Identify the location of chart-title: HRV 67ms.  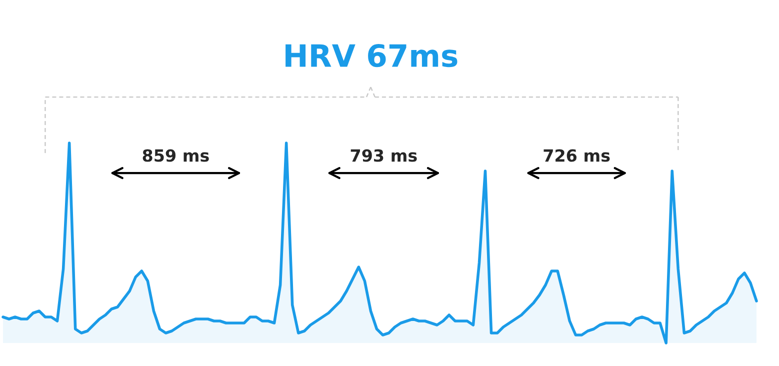
(372, 56).